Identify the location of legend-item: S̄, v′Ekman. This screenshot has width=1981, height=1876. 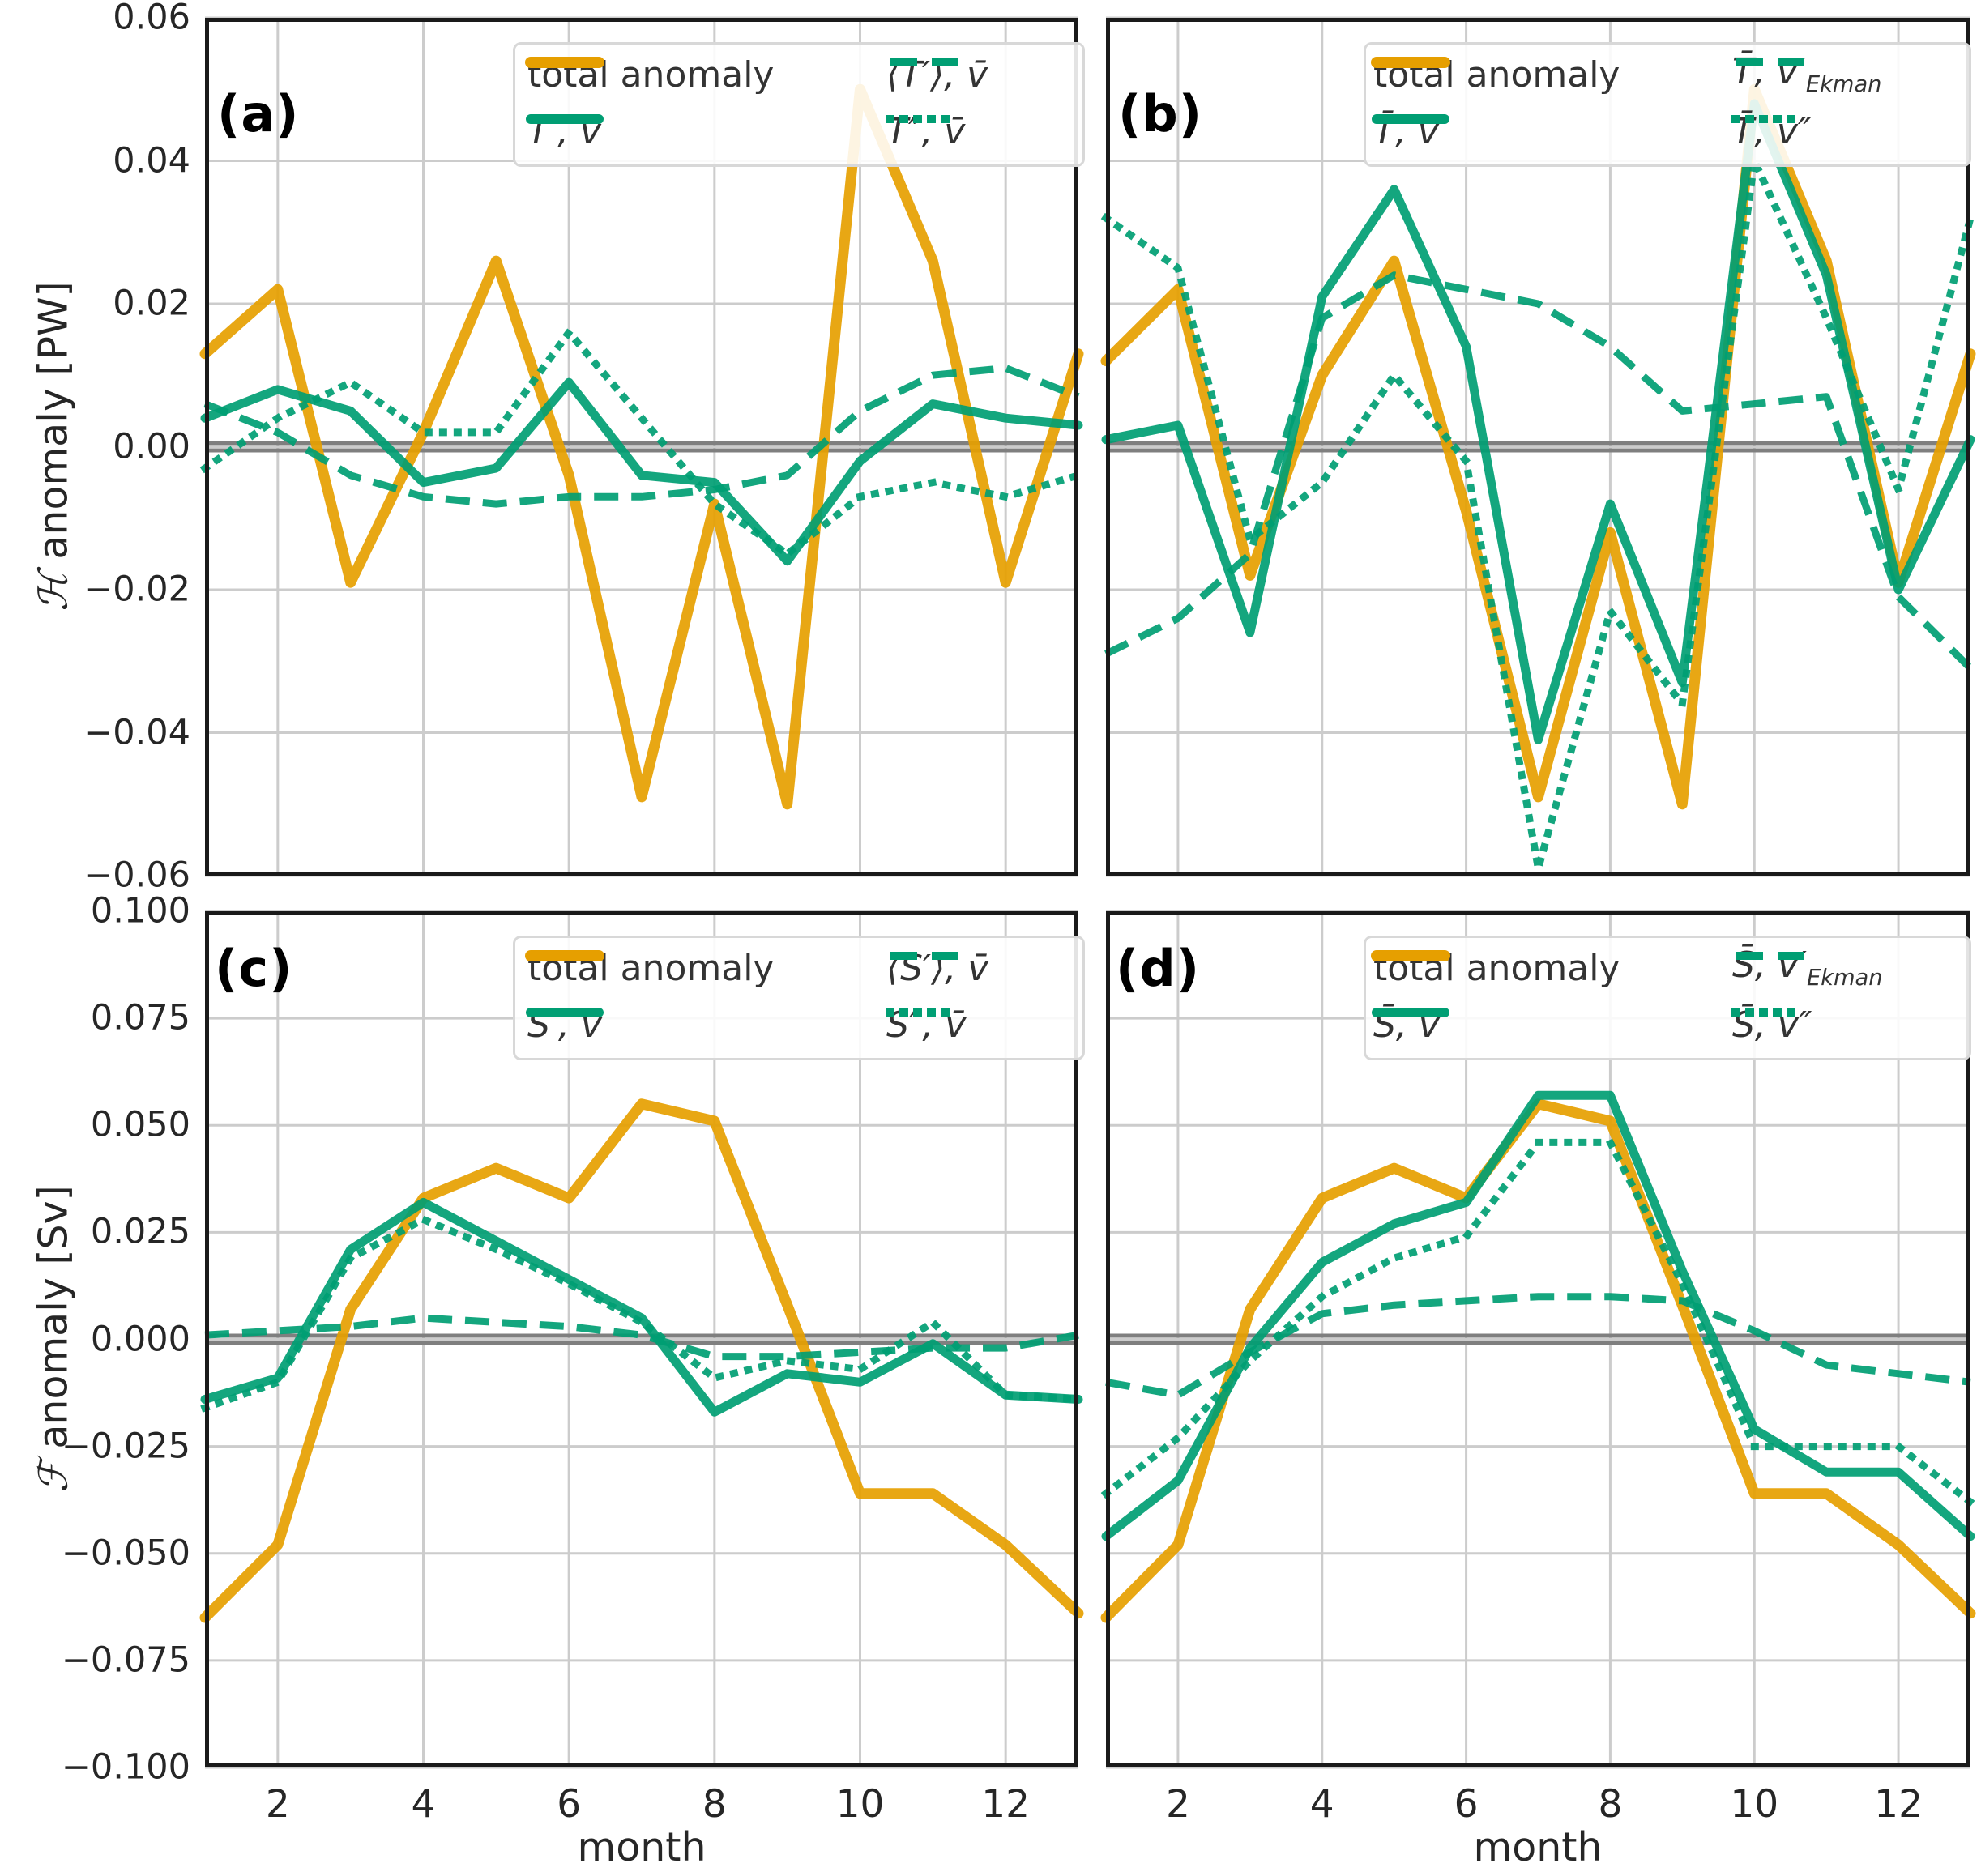
(1807, 968).